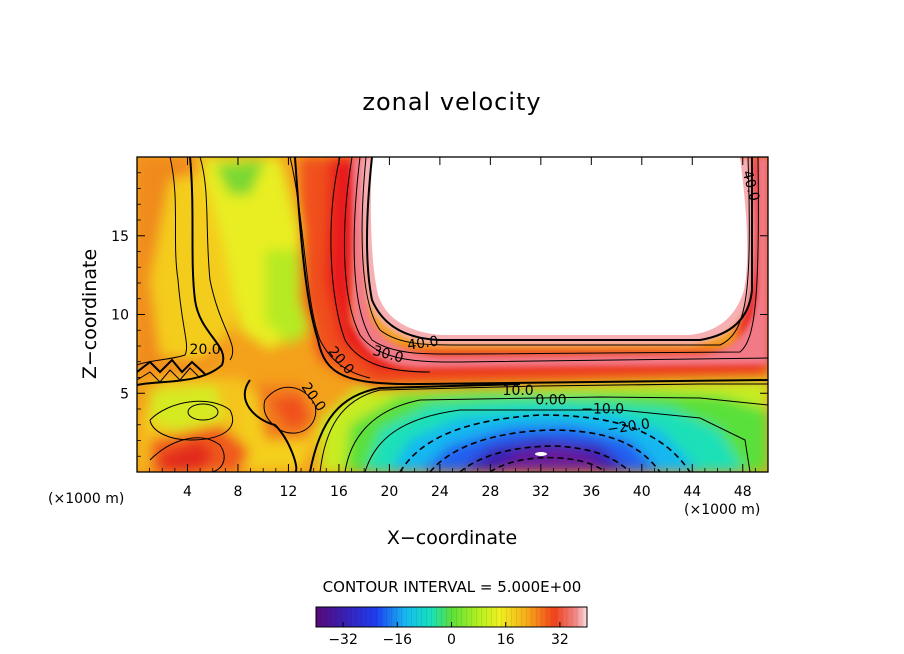  Describe the element at coordinates (518, 391) in the screenshot. I see `contour-label: 10.0` at that location.